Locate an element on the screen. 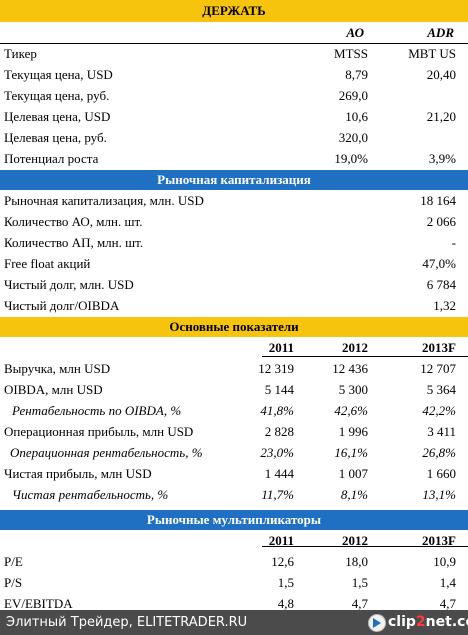 This screenshot has width=468, height=635. value-ao: 19,0% is located at coordinates (351, 158).